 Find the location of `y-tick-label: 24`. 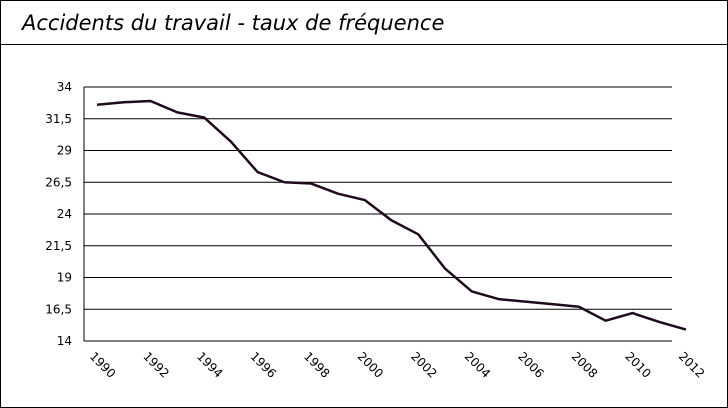

y-tick-label: 24 is located at coordinates (64, 214).